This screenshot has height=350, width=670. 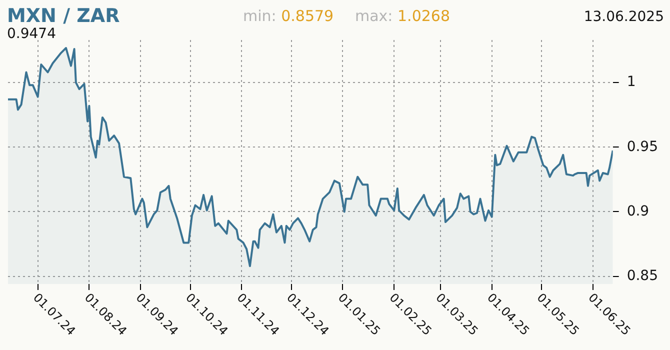 What do you see at coordinates (642, 146) in the screenshot?
I see `y-tick-label: 0.95` at bounding box center [642, 146].